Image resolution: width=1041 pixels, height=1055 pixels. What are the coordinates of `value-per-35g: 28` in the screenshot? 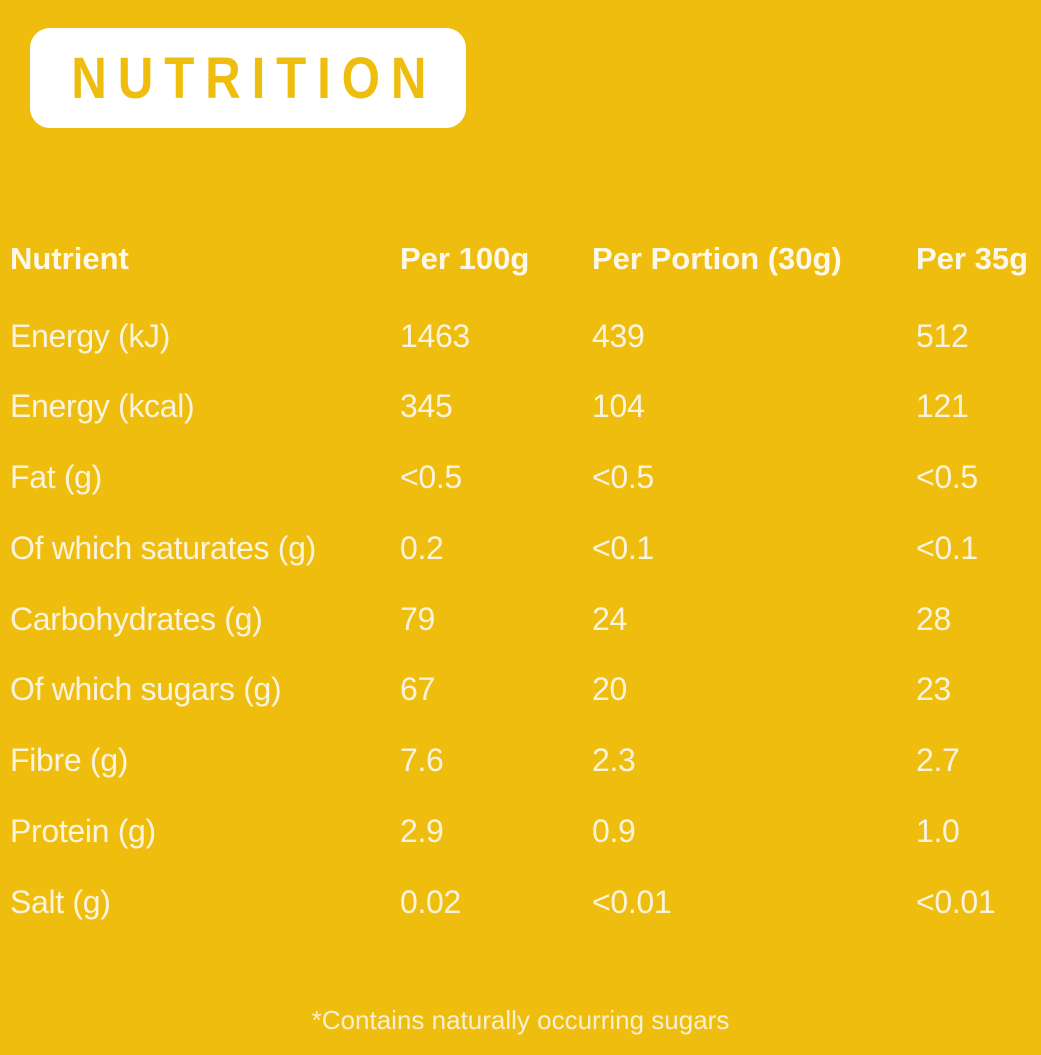 It's located at (933, 618).